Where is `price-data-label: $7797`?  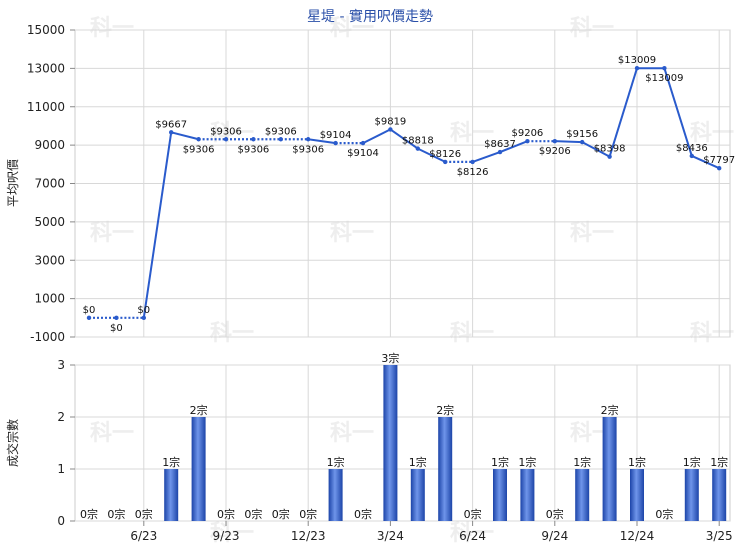
price-data-label: $7797 is located at coordinates (719, 160).